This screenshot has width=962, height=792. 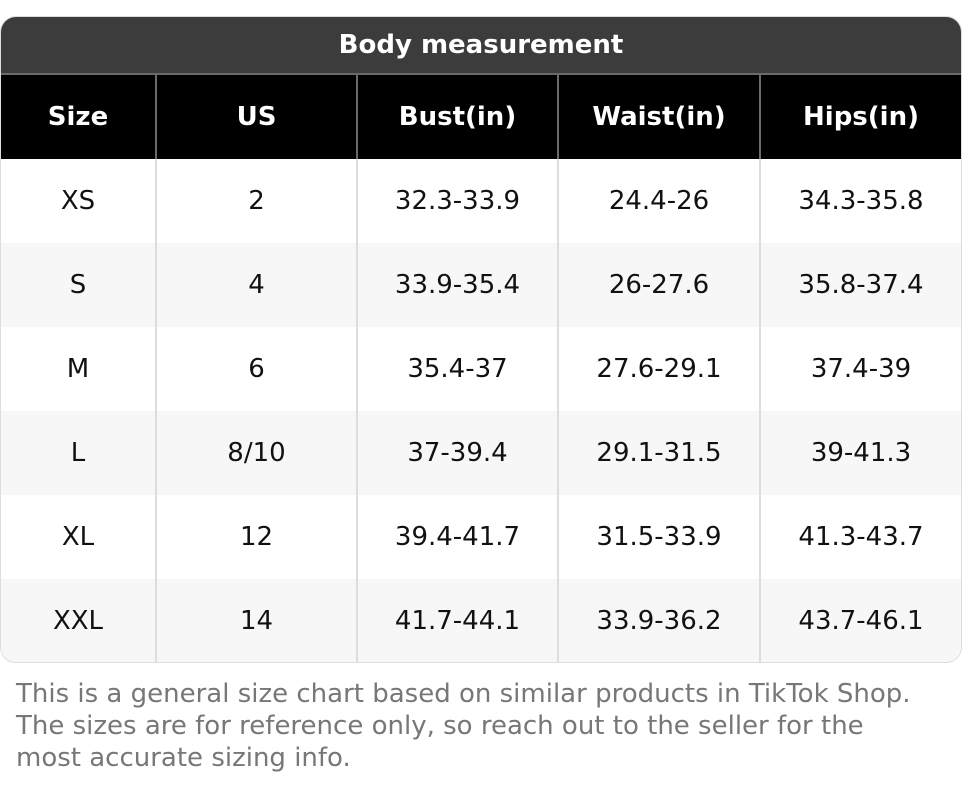 What do you see at coordinates (256, 285) in the screenshot?
I see `table-cell: 4` at bounding box center [256, 285].